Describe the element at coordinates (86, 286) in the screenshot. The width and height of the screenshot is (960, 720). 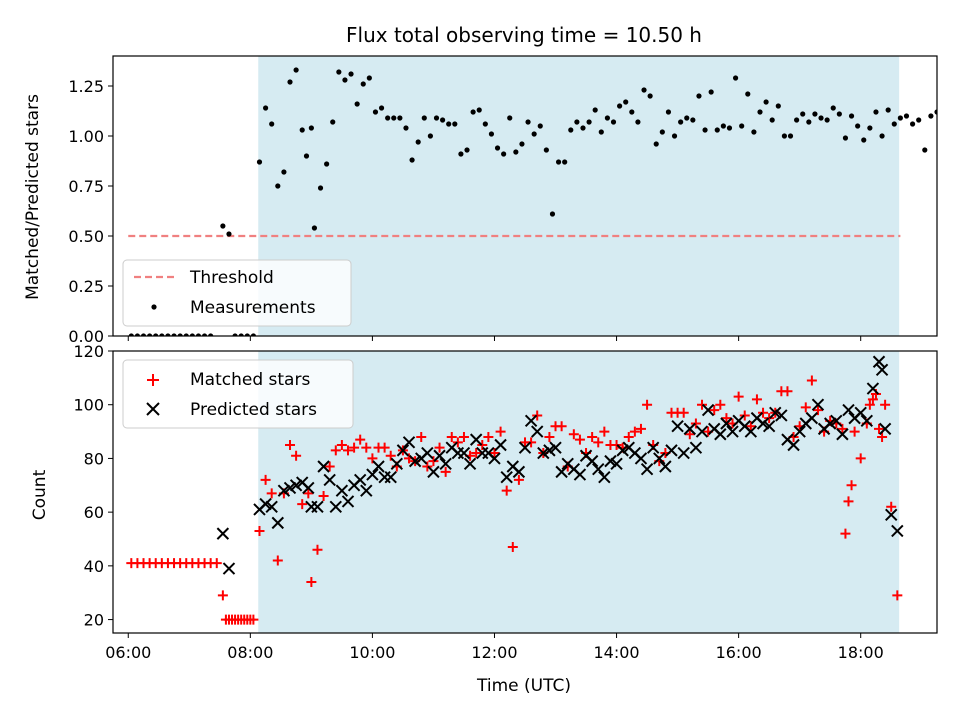
I see `top-y-tick-label: 0.25` at that location.